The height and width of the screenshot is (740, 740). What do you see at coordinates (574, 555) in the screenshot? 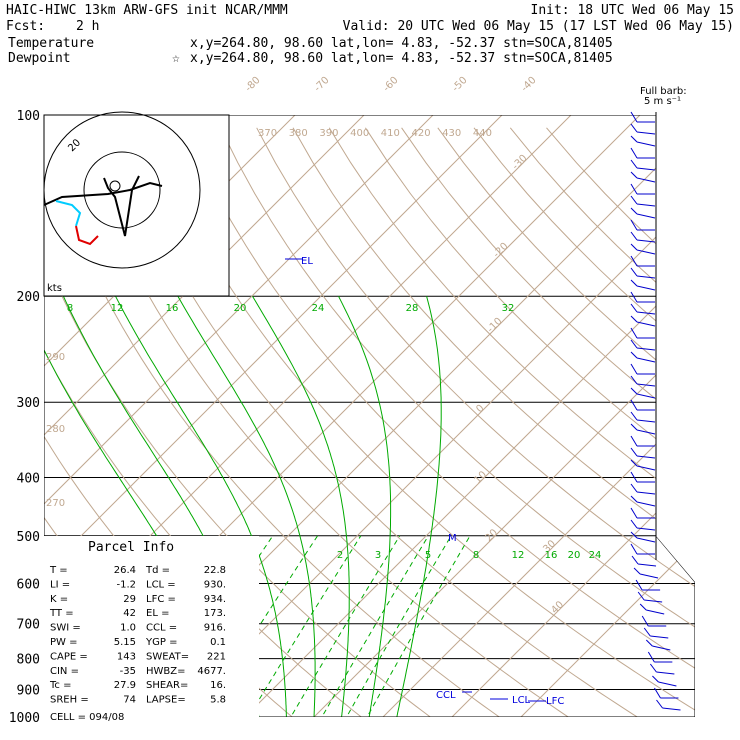
I see `mixing-ratio-label: 20` at bounding box center [574, 555].